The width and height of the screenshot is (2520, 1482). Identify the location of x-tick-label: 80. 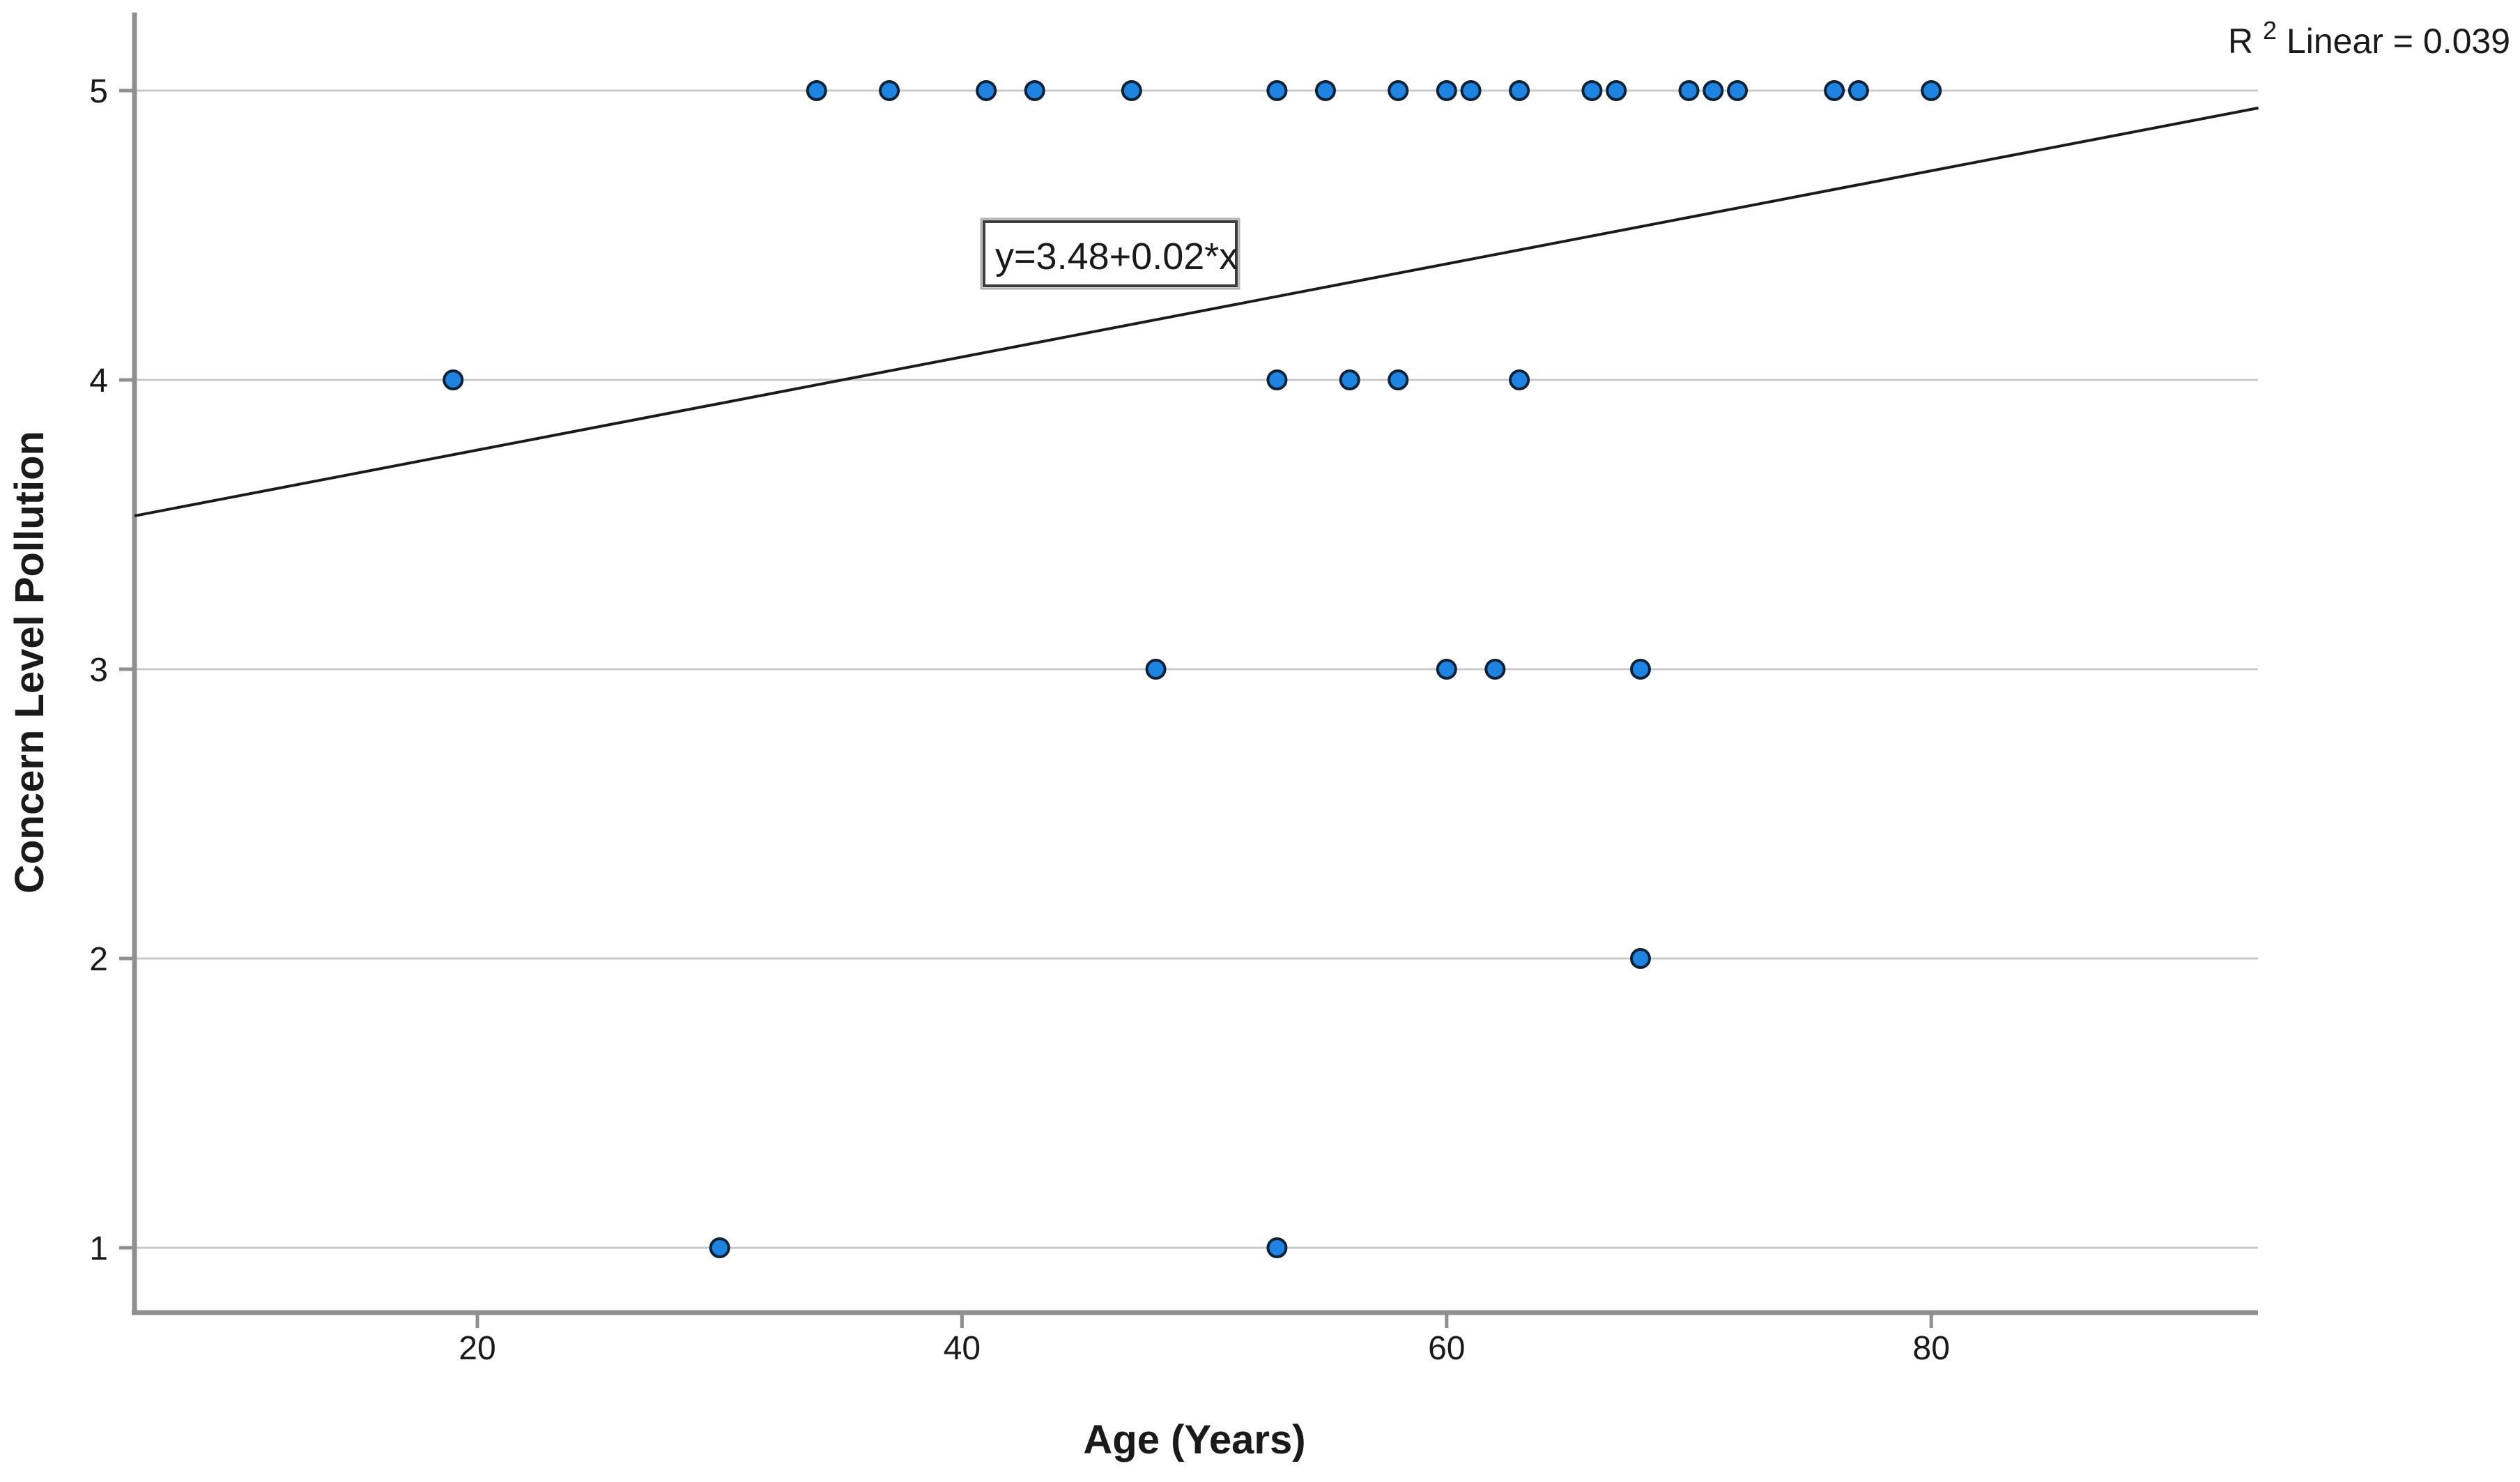
(1932, 1349).